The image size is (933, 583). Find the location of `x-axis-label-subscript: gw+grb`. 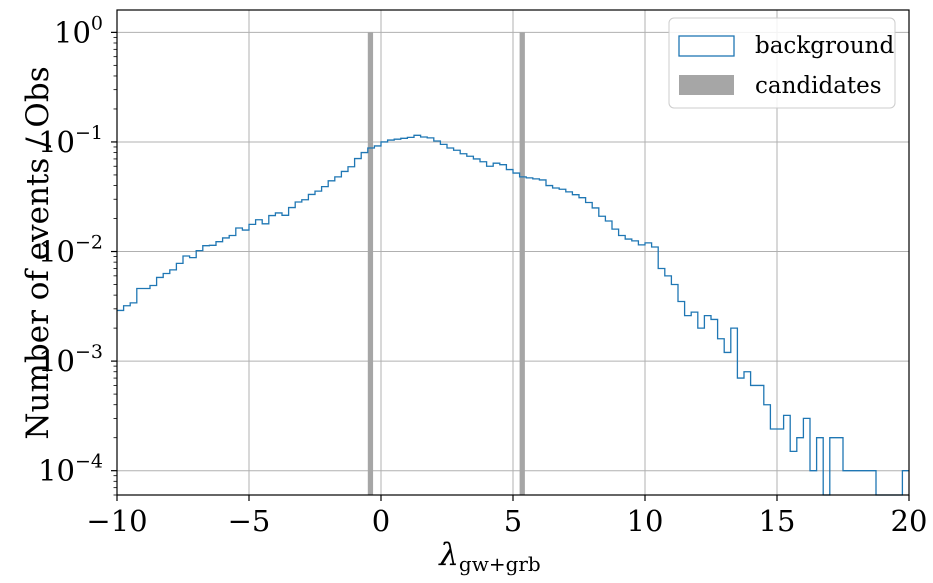

x-axis-label-subscript: gw+grb is located at coordinates (500, 564).